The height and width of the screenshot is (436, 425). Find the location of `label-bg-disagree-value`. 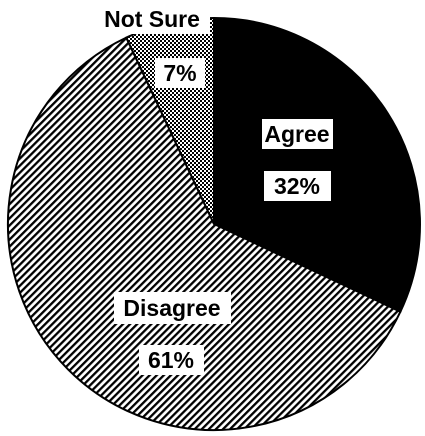

label-bg-disagree-value is located at coordinates (171, 360).